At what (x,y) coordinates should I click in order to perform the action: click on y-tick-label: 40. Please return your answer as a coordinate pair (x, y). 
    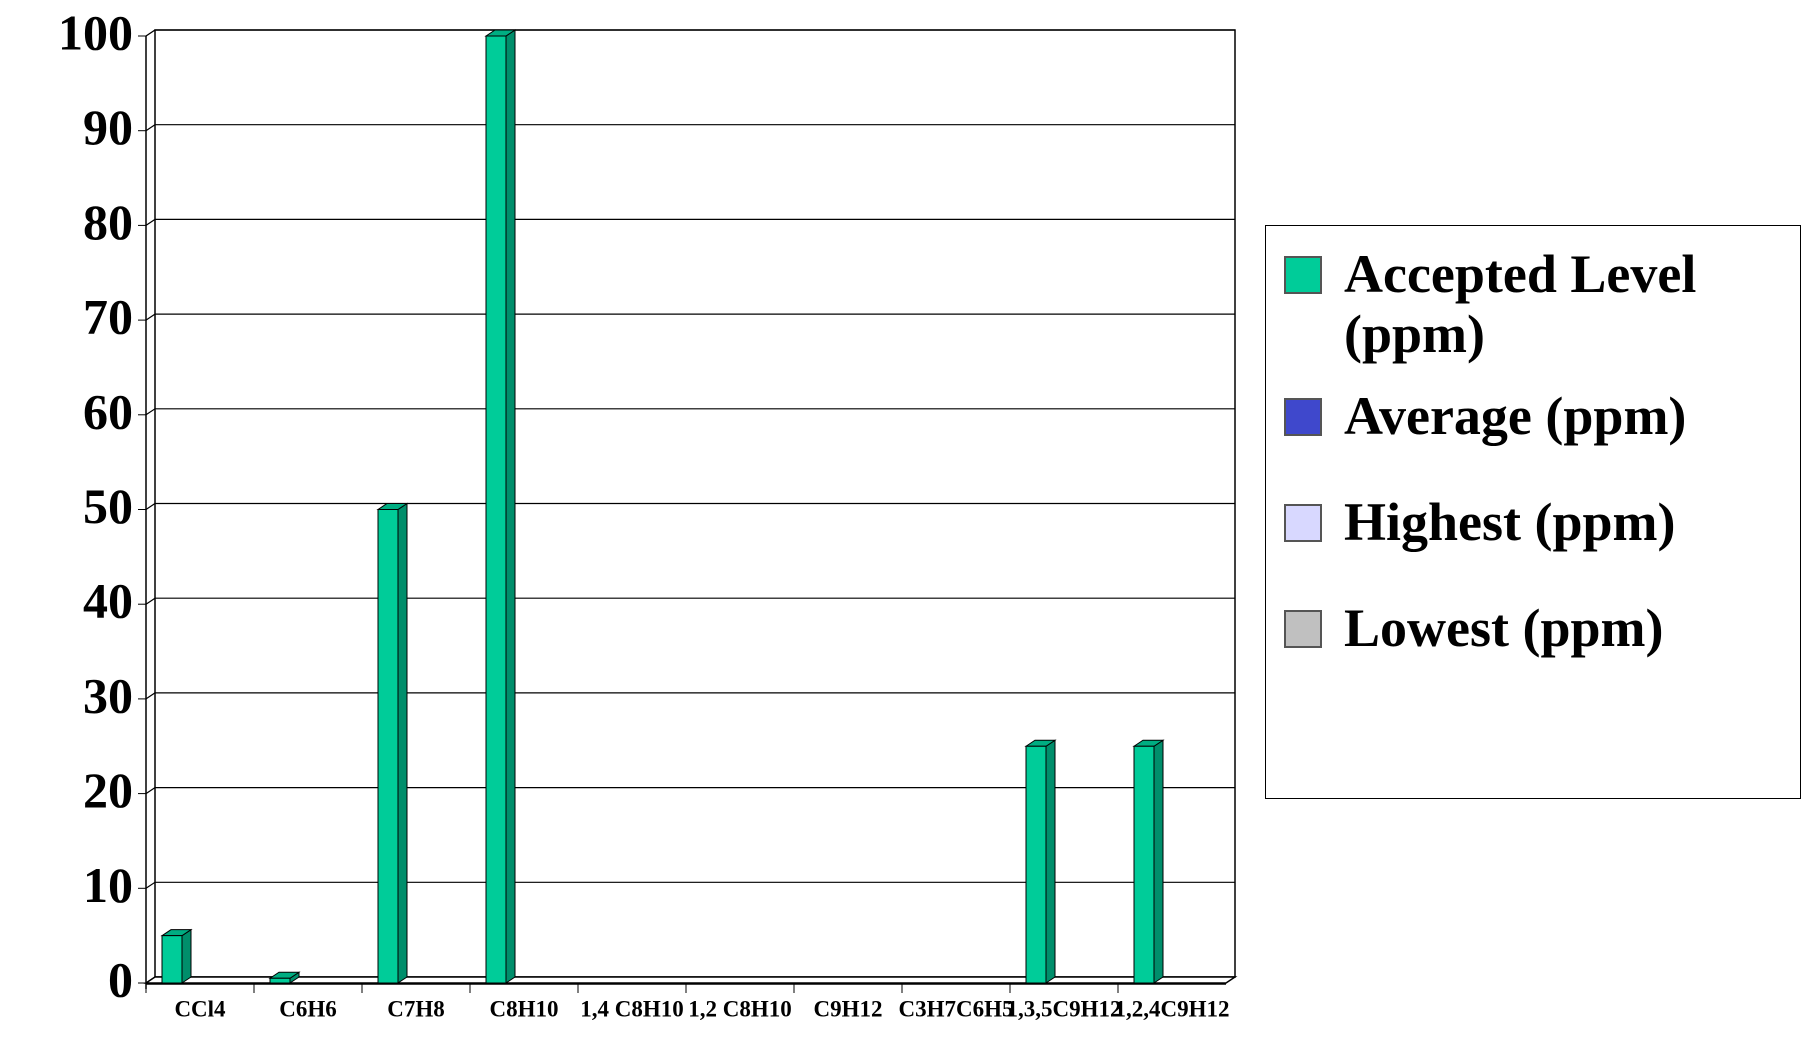
    Looking at the image, I should click on (108, 601).